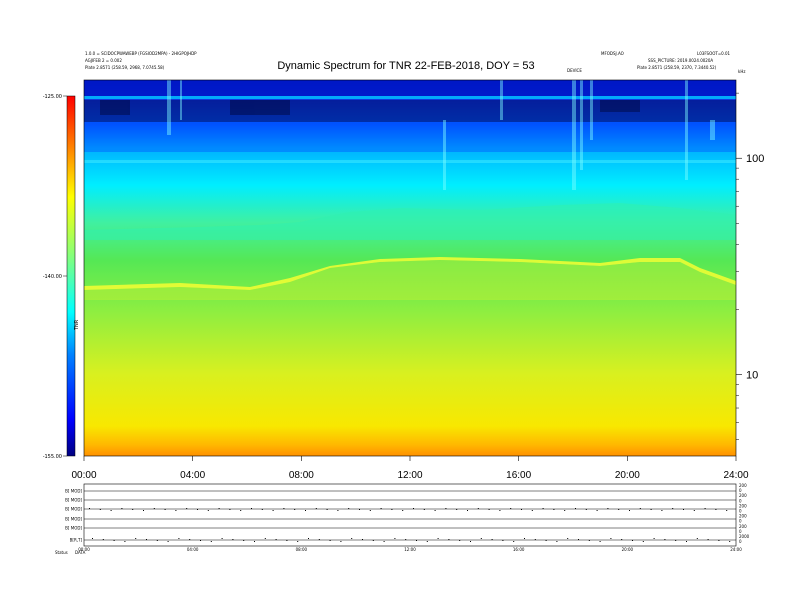 This screenshot has width=792, height=612. What do you see at coordinates (410, 468) in the screenshot?
I see `x-axis-ticks: 00:00 04:00 08:00 12:00 16:00 20:00 24:00` at bounding box center [410, 468].